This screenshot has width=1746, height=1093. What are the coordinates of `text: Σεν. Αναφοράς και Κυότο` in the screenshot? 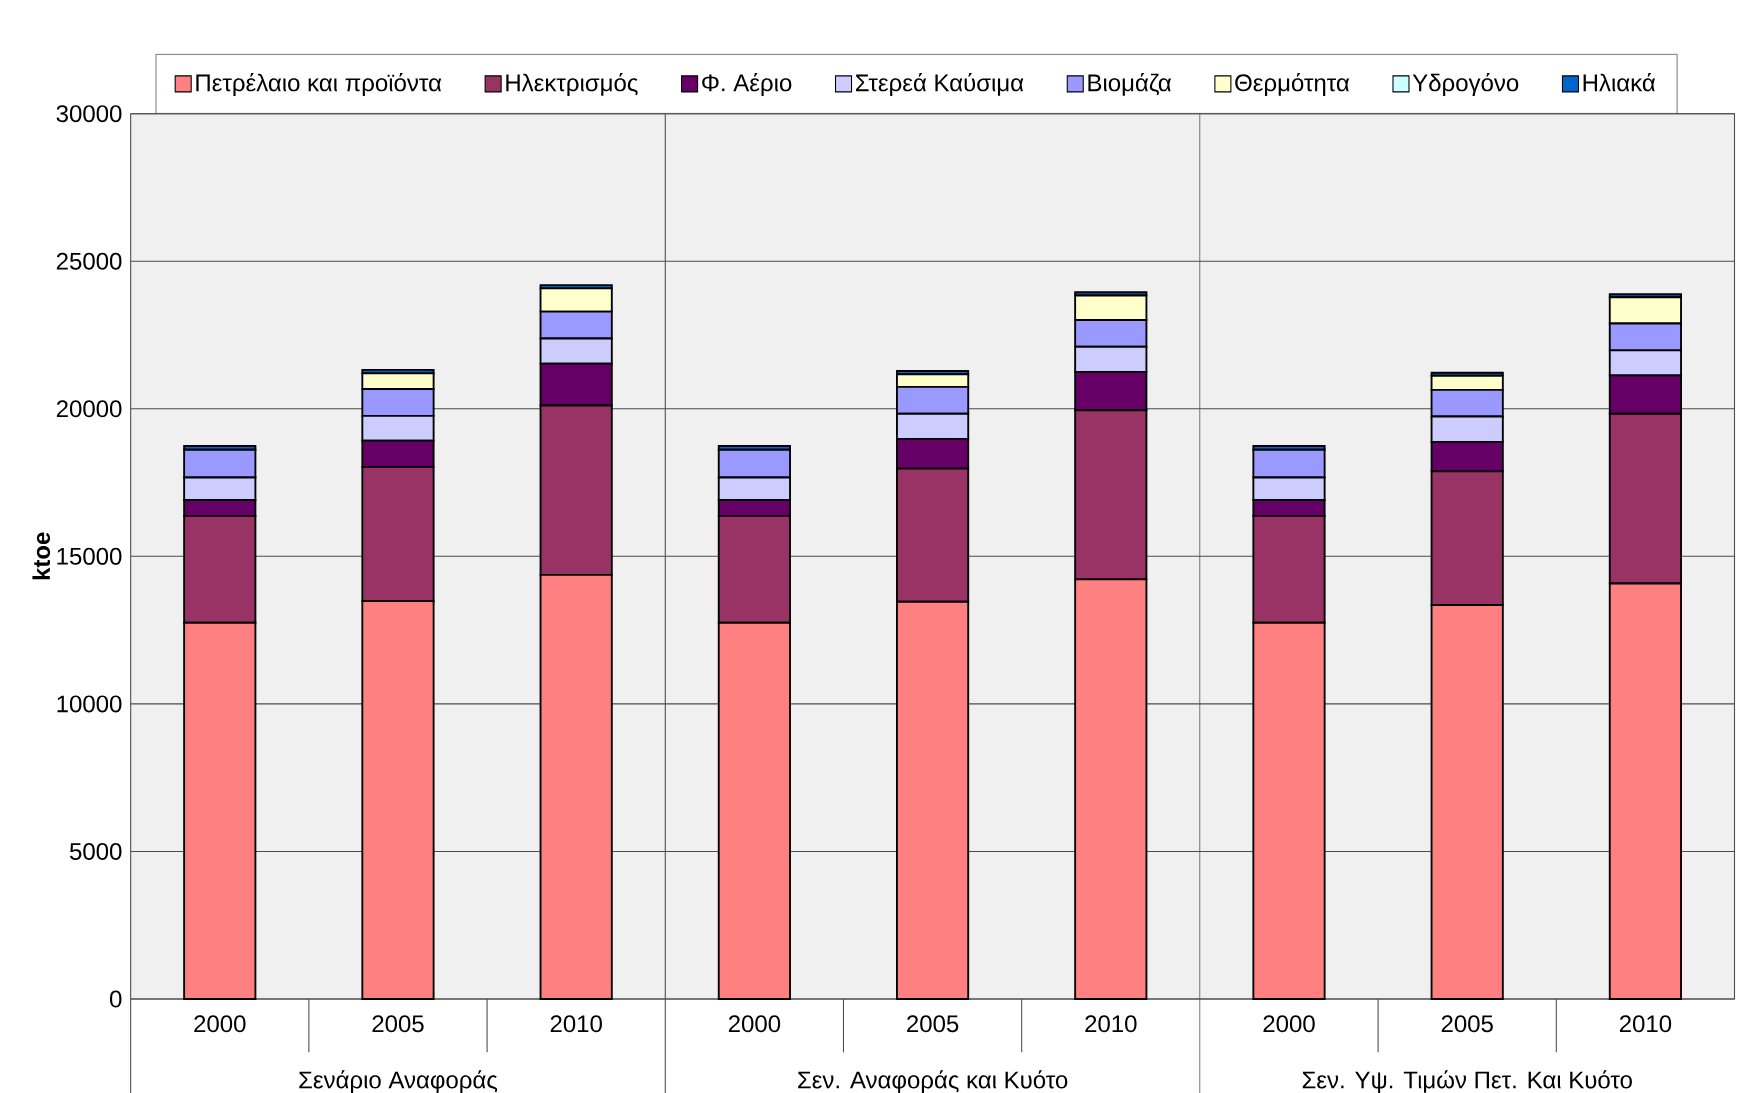 It's located at (933, 1081).